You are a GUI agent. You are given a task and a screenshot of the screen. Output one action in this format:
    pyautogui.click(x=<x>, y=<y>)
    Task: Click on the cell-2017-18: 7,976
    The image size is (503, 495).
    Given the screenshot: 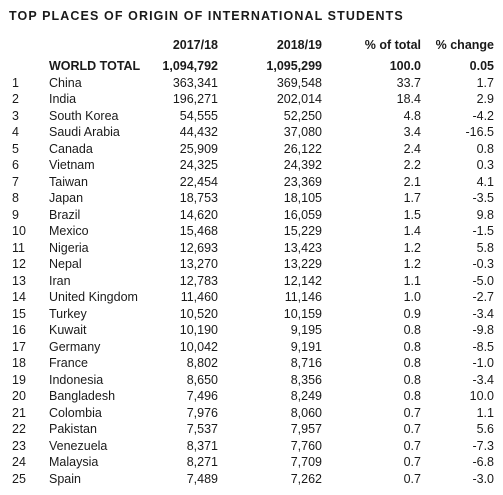 What is the action you would take?
    pyautogui.click(x=202, y=412)
    